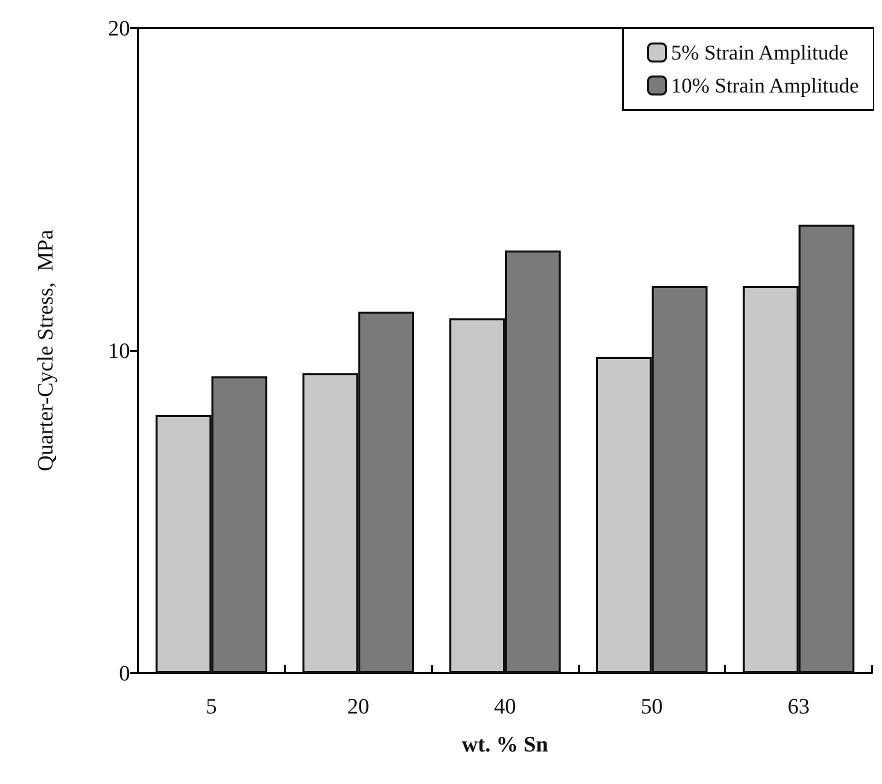 The height and width of the screenshot is (784, 882). What do you see at coordinates (124, 673) in the screenshot?
I see `y-tick-label: 0` at bounding box center [124, 673].